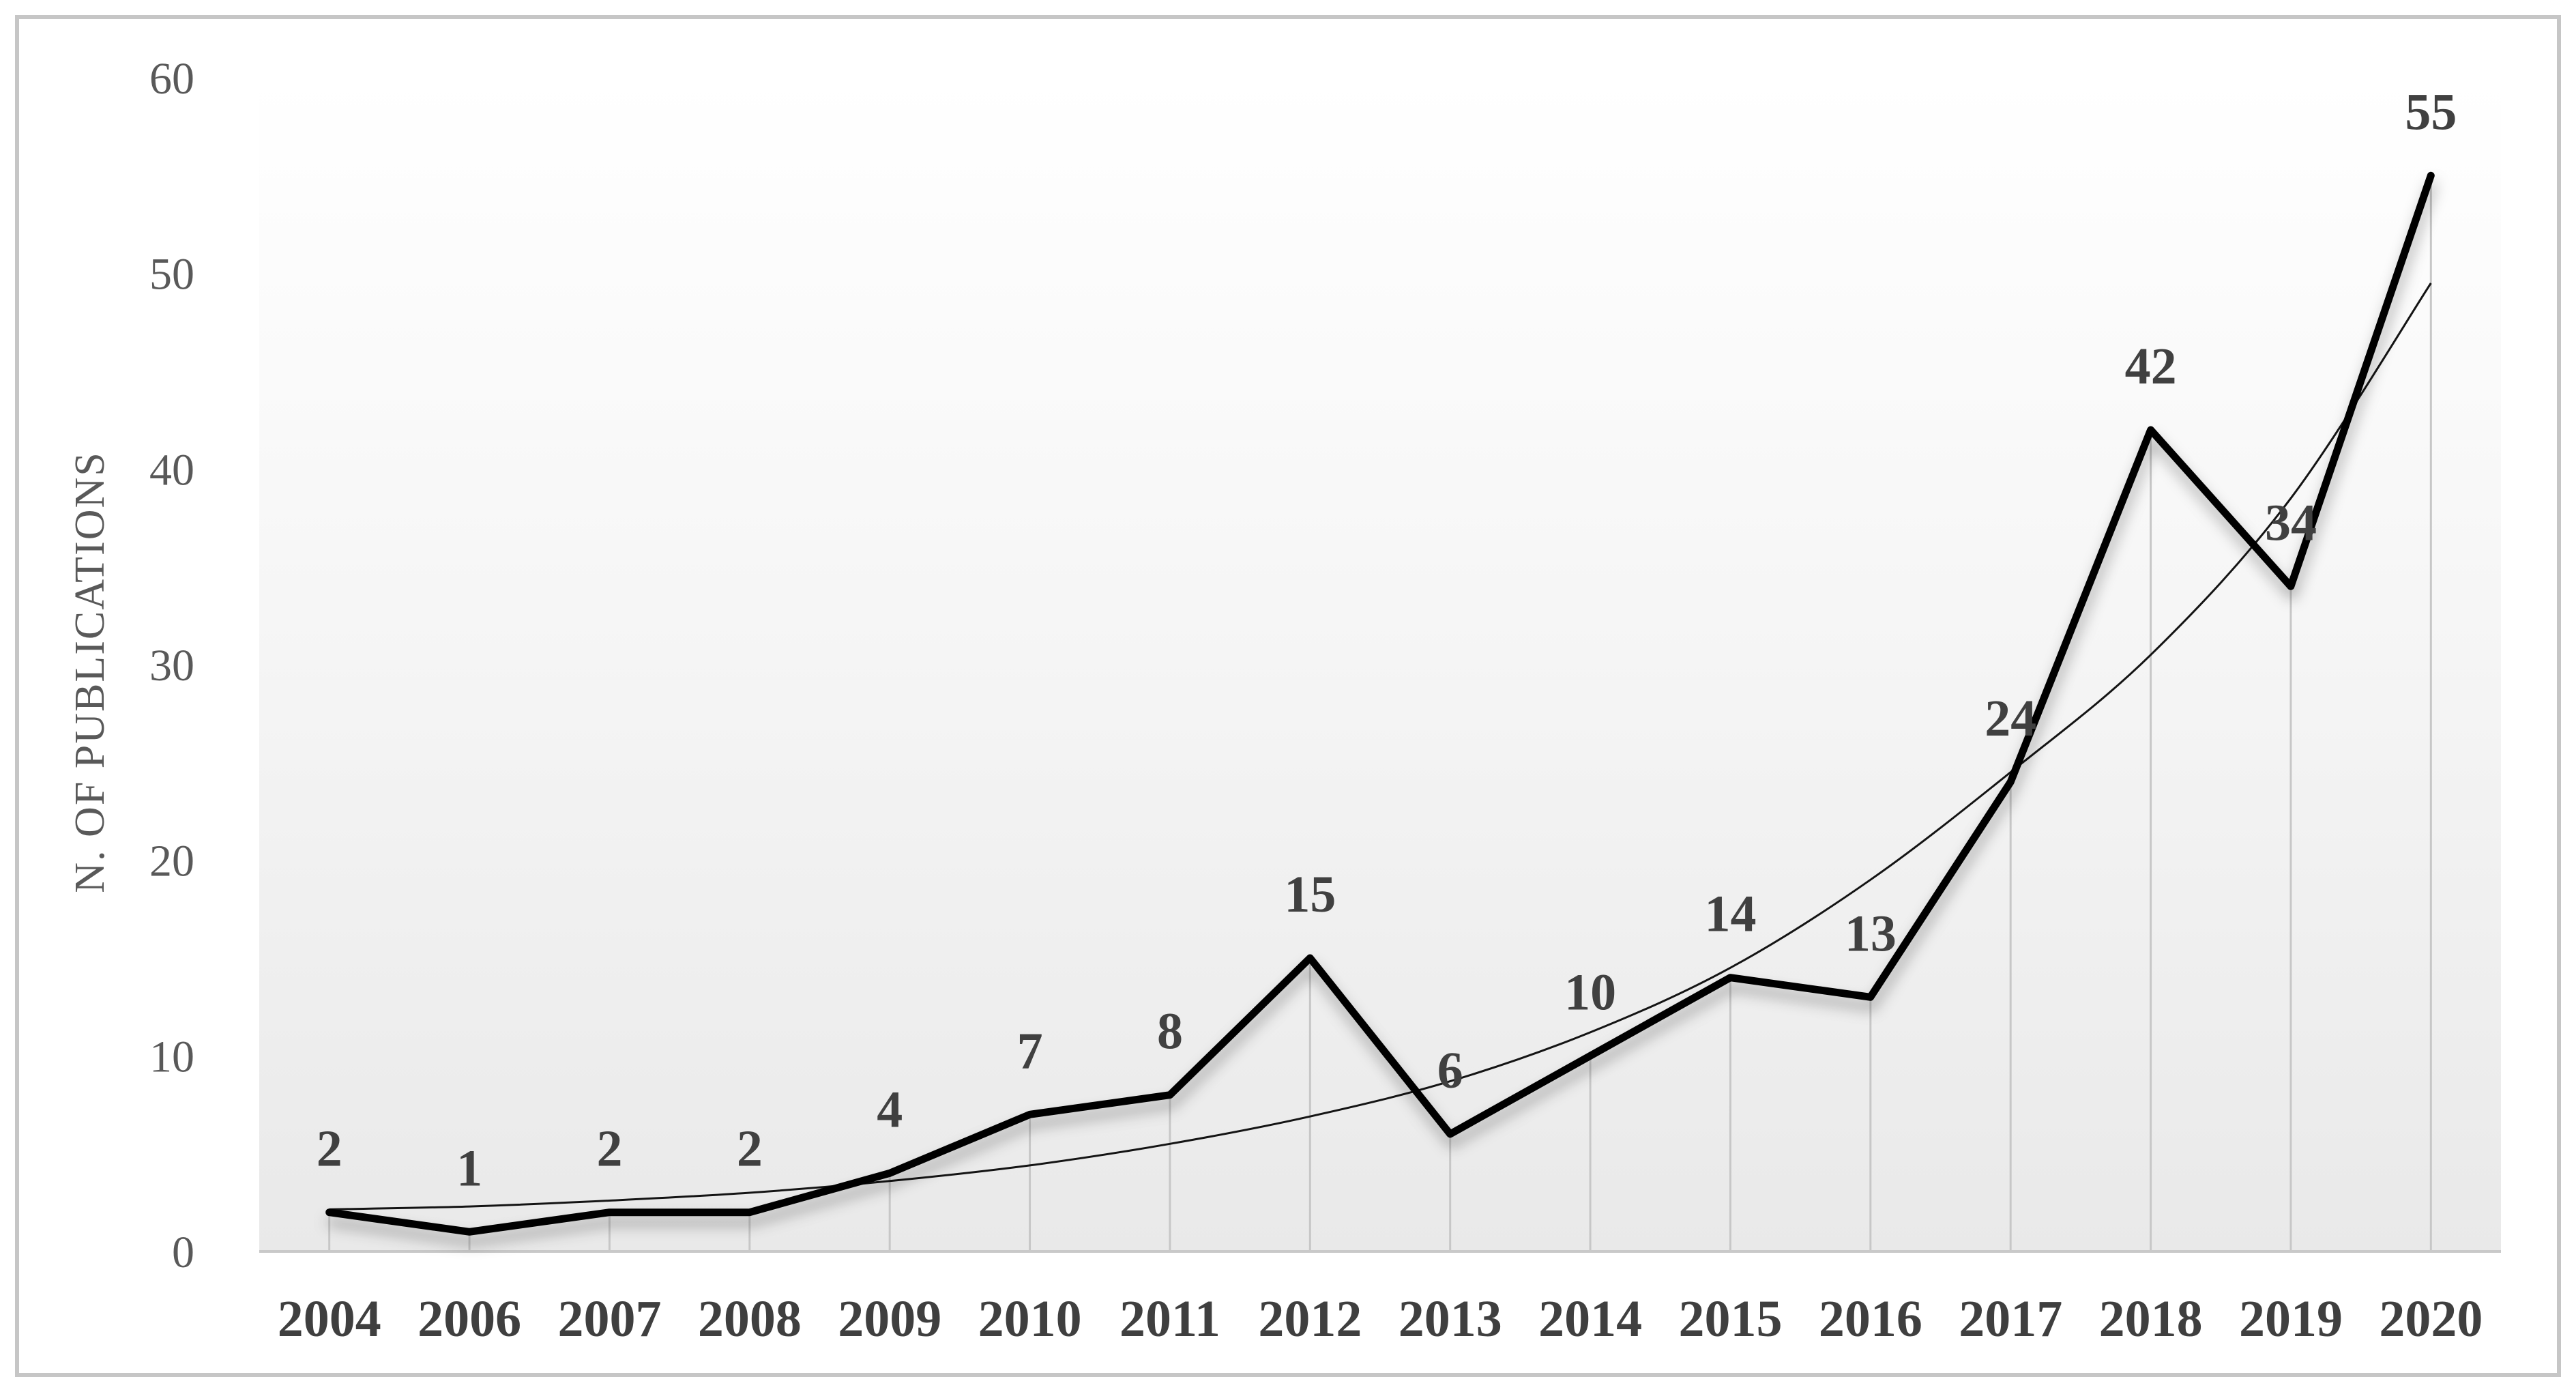 The image size is (2576, 1392). What do you see at coordinates (890, 1109) in the screenshot?
I see `data-point-label: 4` at bounding box center [890, 1109].